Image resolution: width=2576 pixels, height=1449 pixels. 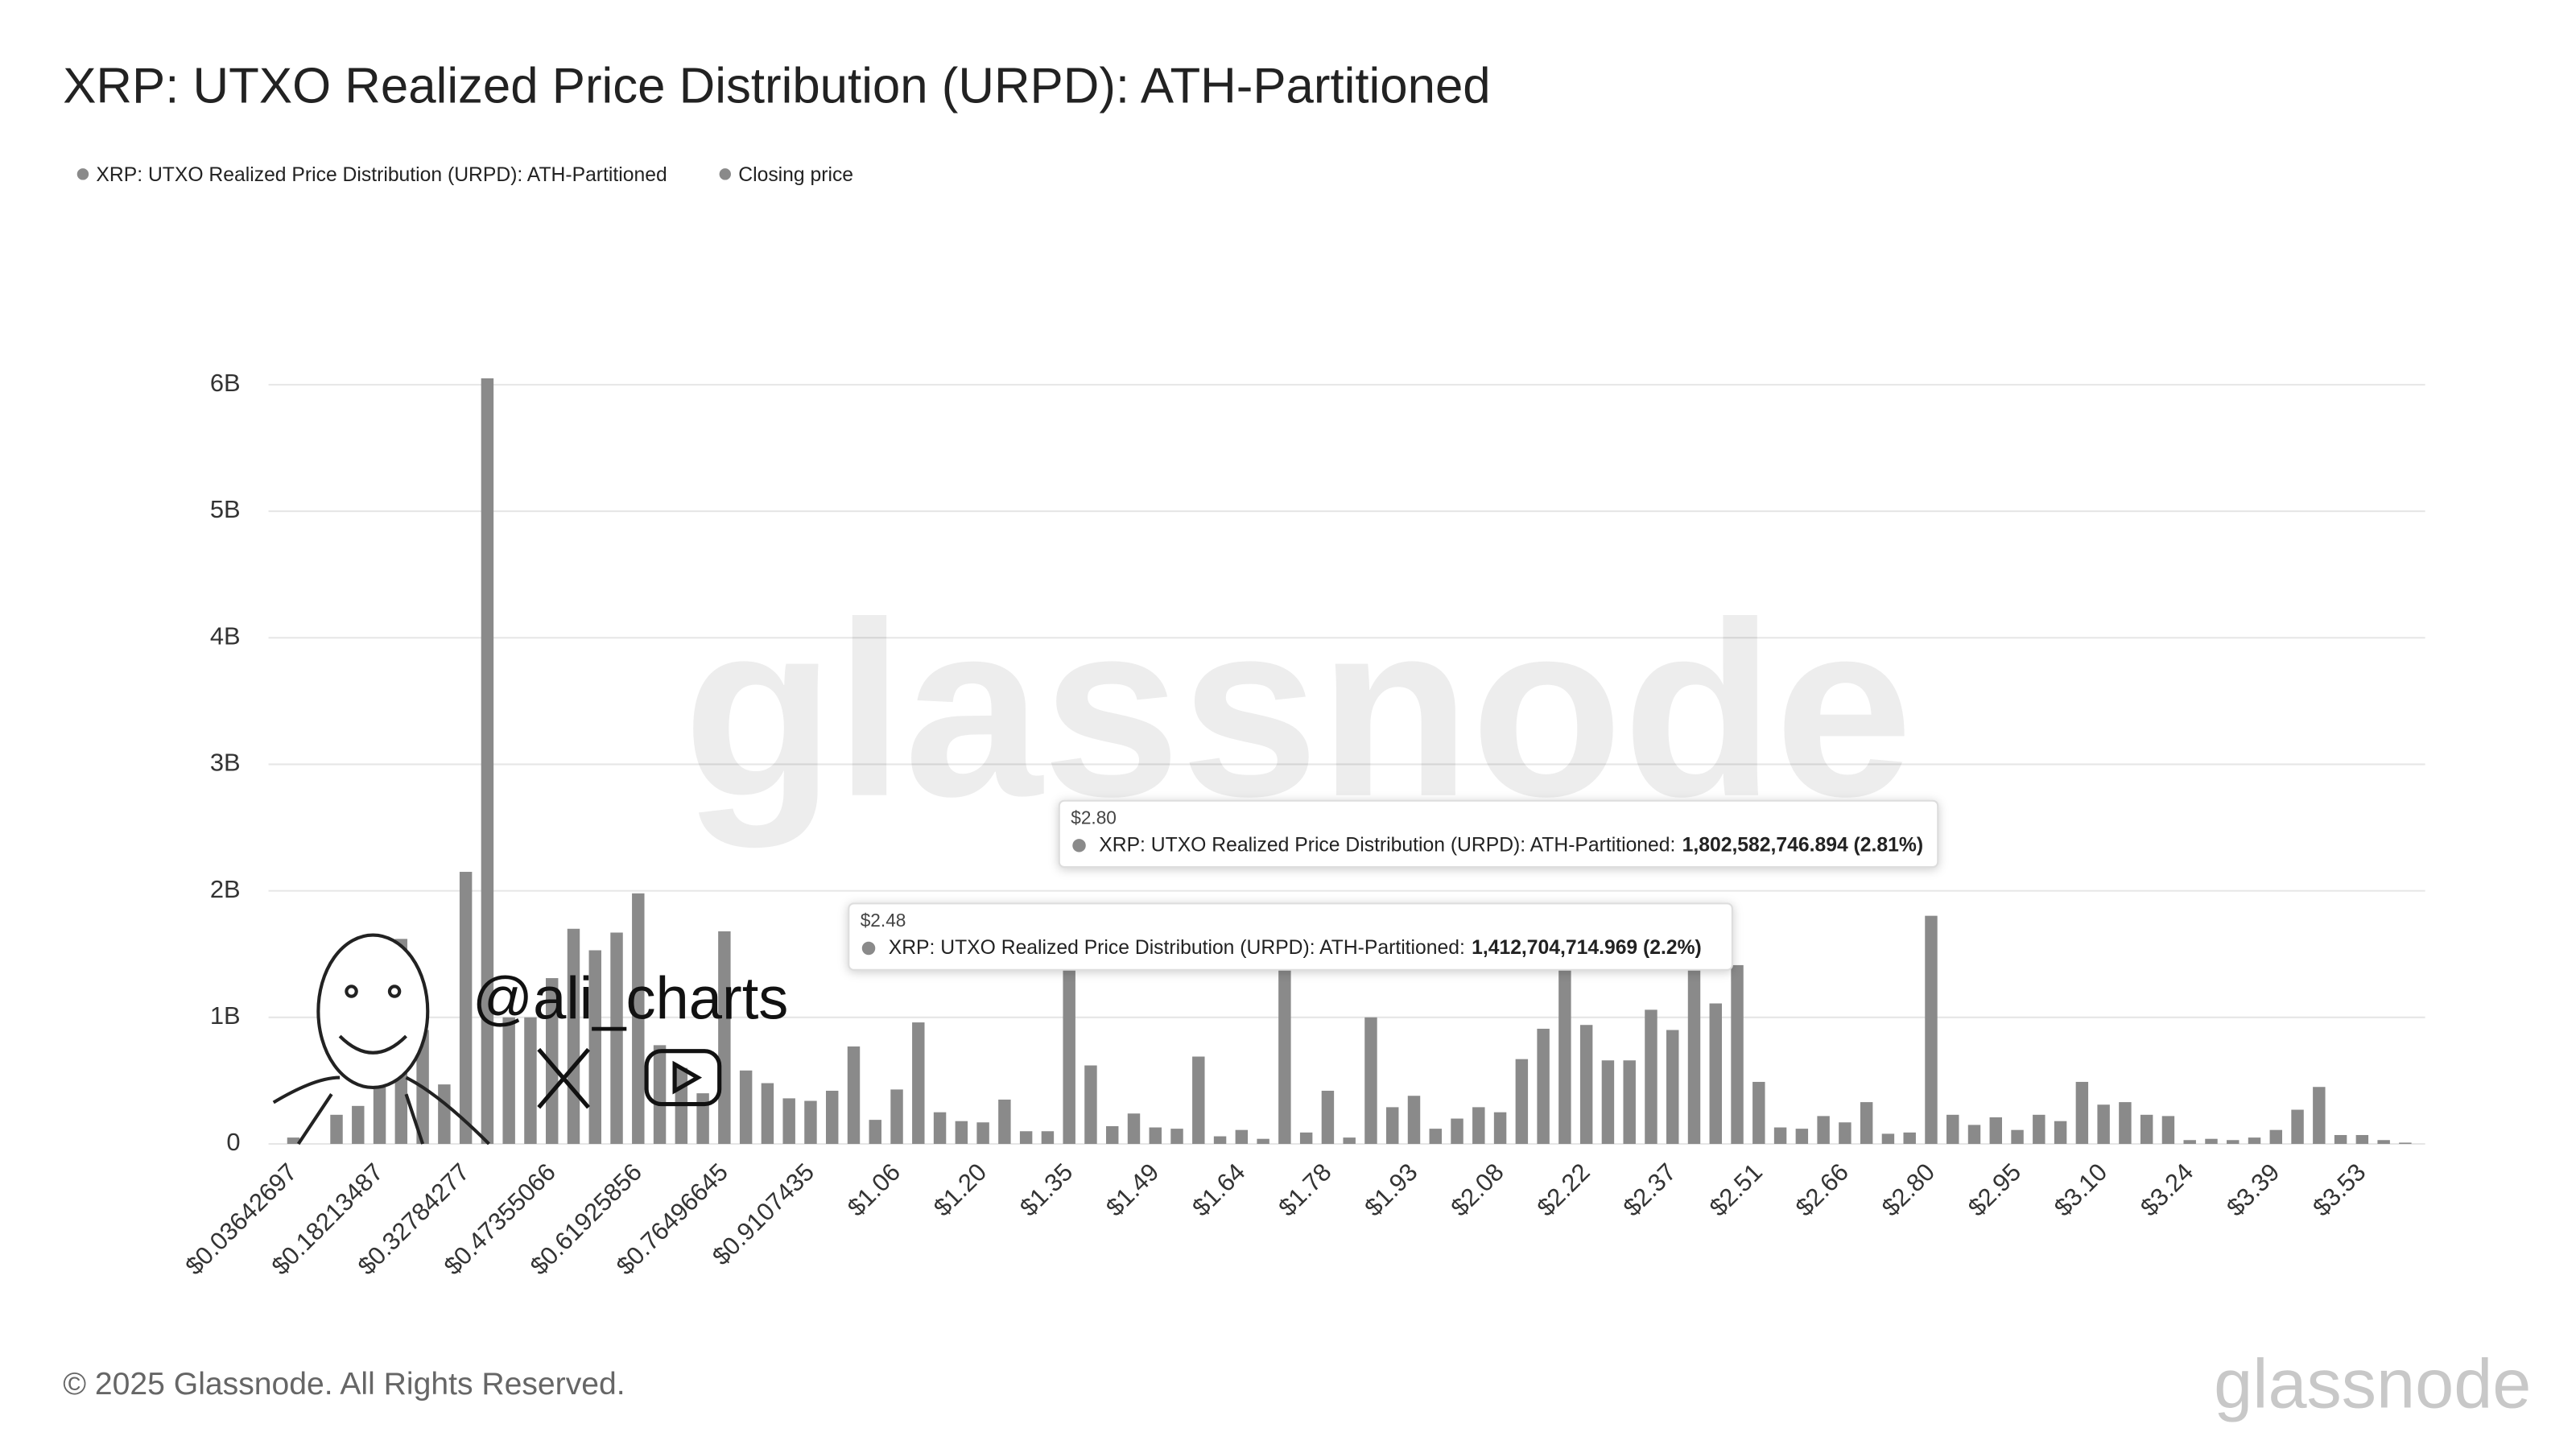 What do you see at coordinates (225, 889) in the screenshot?
I see `y-tick-label: 2B` at bounding box center [225, 889].